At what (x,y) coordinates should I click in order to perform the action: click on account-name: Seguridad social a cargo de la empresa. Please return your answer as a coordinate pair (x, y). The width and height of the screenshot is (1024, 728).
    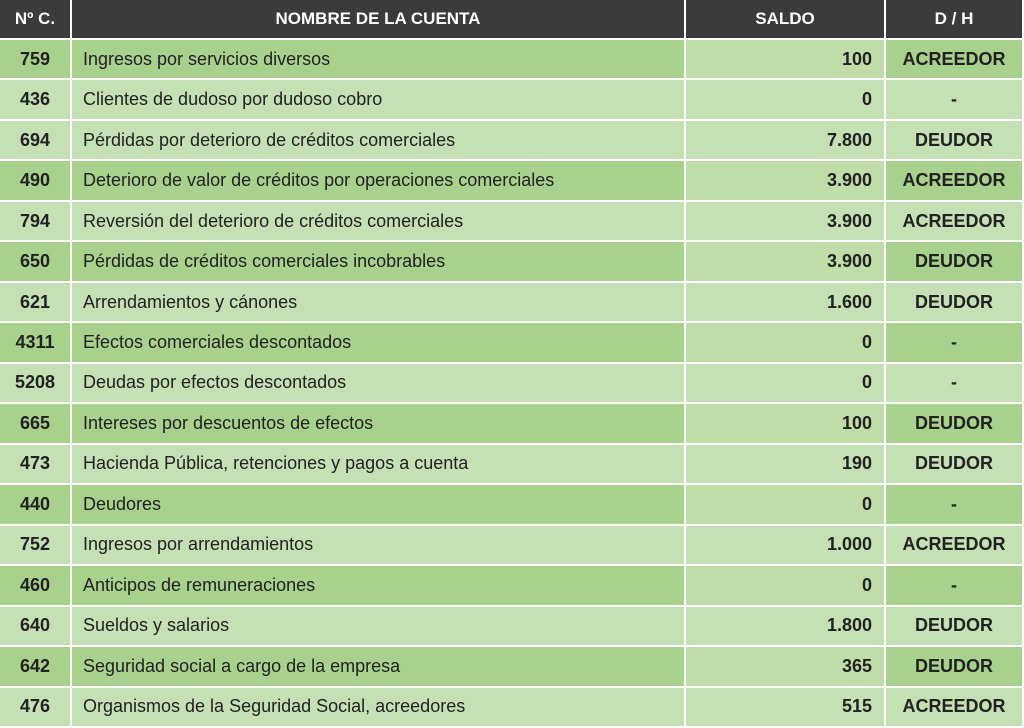
    Looking at the image, I should click on (379, 667).